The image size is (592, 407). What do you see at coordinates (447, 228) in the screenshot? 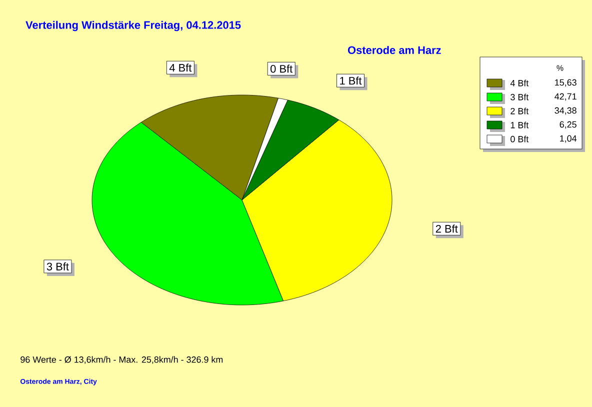
I see `slice-label: 2 Bft` at bounding box center [447, 228].